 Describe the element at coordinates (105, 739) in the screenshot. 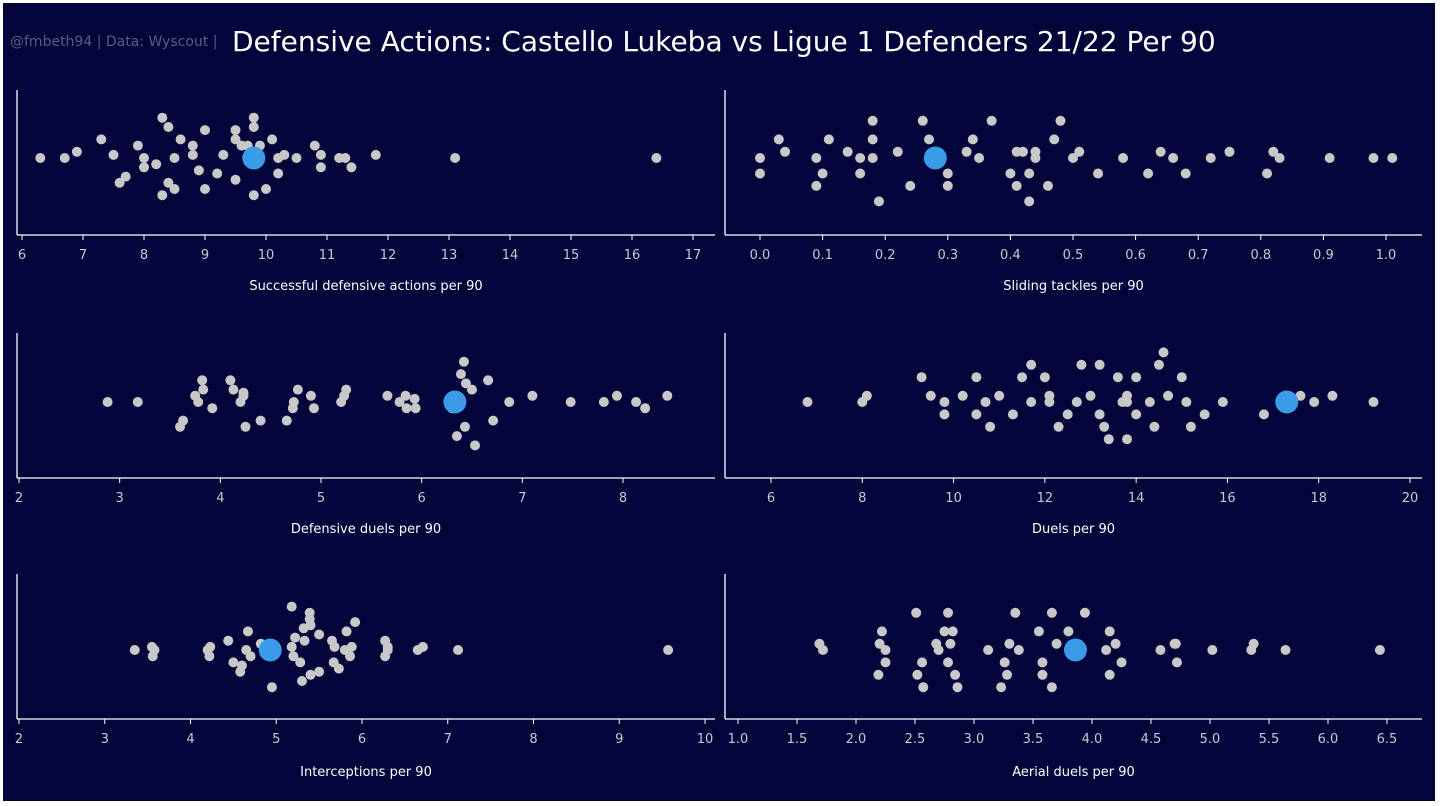

I see `x-tick-label: 3` at that location.